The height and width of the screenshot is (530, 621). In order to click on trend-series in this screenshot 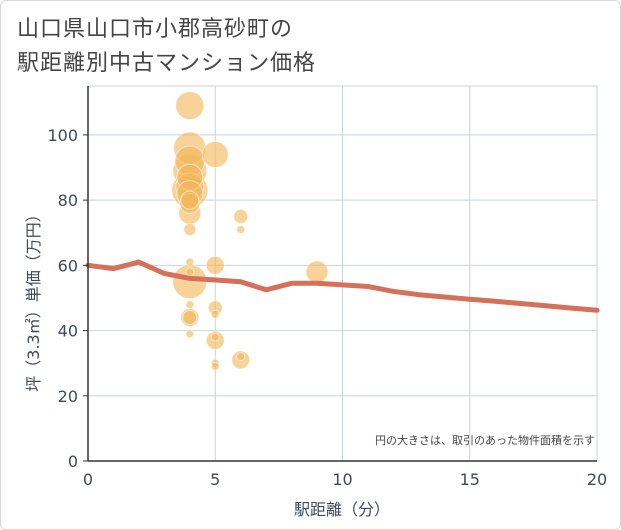, I will do `click(342, 286)`.